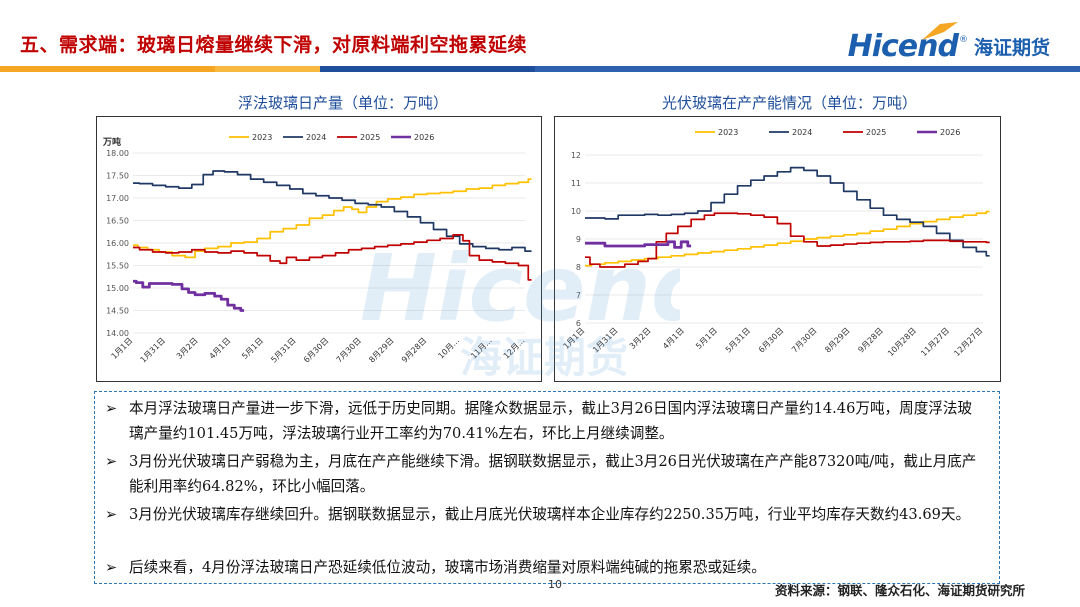 This screenshot has height=607, width=1080. Describe the element at coordinates (111, 142) in the screenshot. I see `y-unit-label: 万吨` at that location.